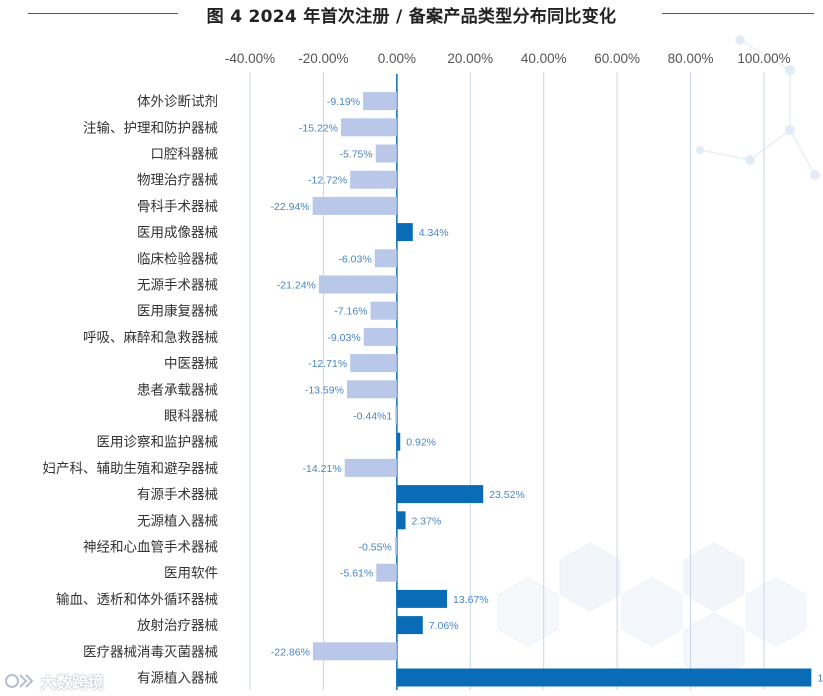 The height and width of the screenshot is (696, 823). I want to click on data-label: -14.21%, so click(322, 469).